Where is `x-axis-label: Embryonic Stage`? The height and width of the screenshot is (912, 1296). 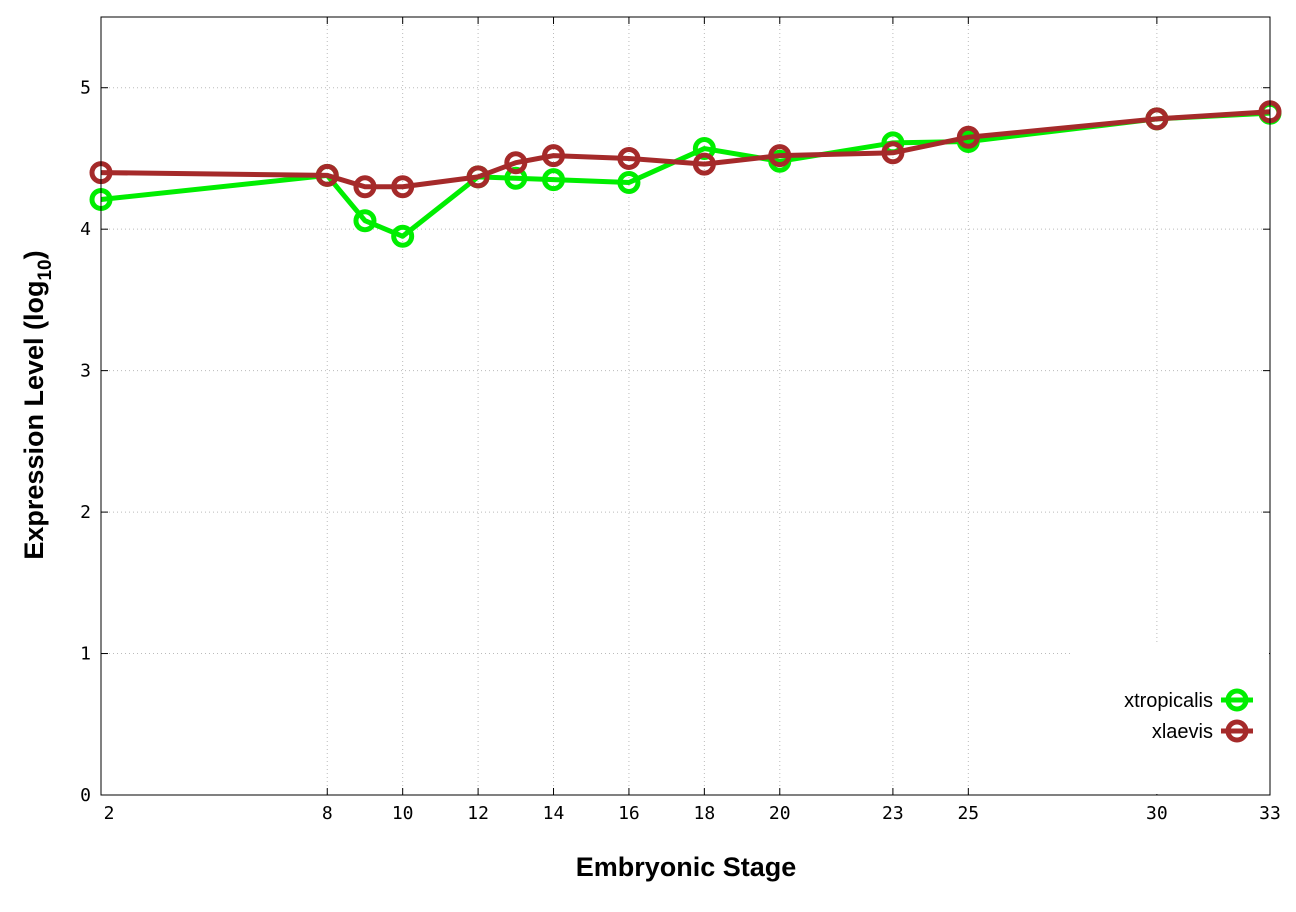
x-axis-label: Embryonic Stage is located at coordinates (686, 867).